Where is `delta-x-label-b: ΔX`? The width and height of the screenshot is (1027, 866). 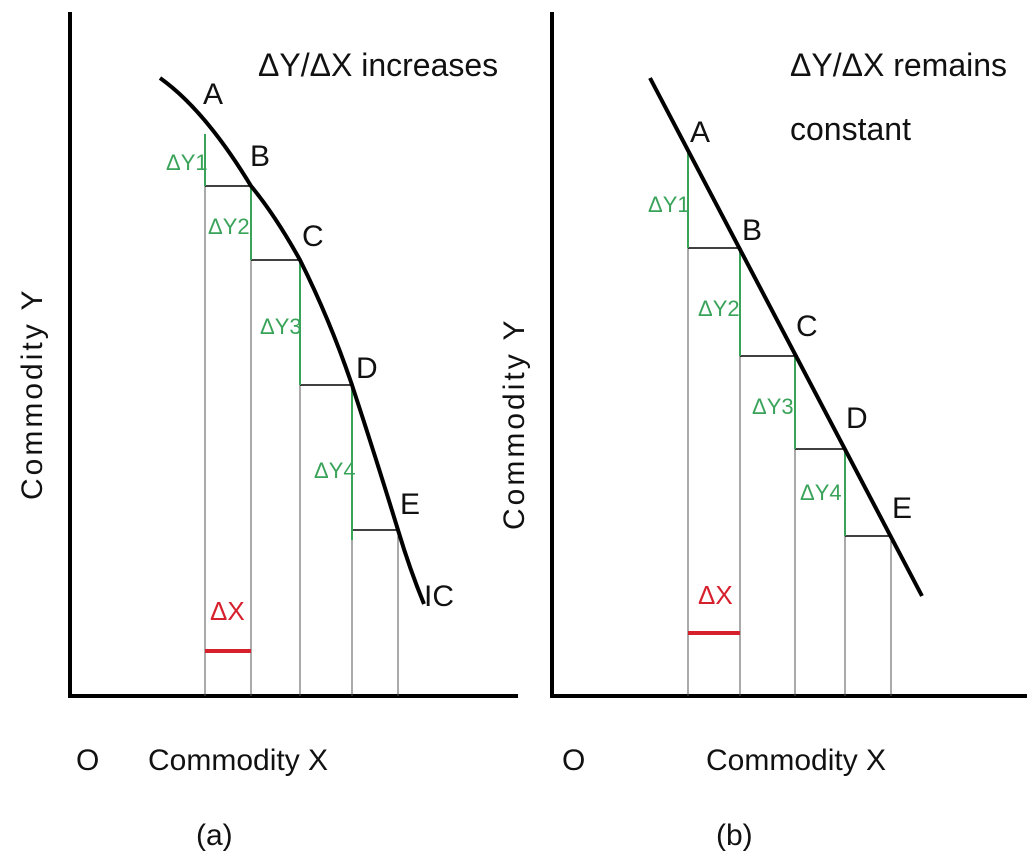
delta-x-label-b: ΔX is located at coordinates (715, 595).